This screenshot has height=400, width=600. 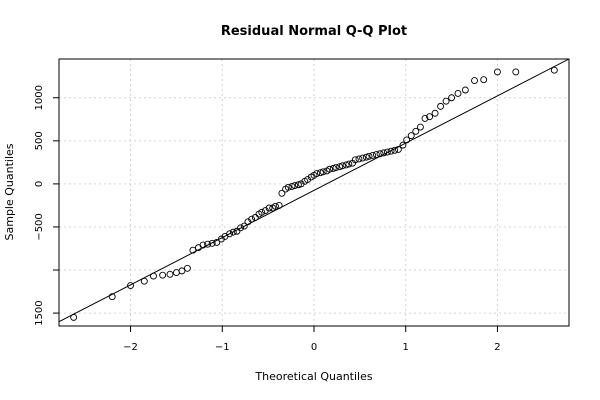 What do you see at coordinates (39, 184) in the screenshot?
I see `y-tick-label: 0` at bounding box center [39, 184].